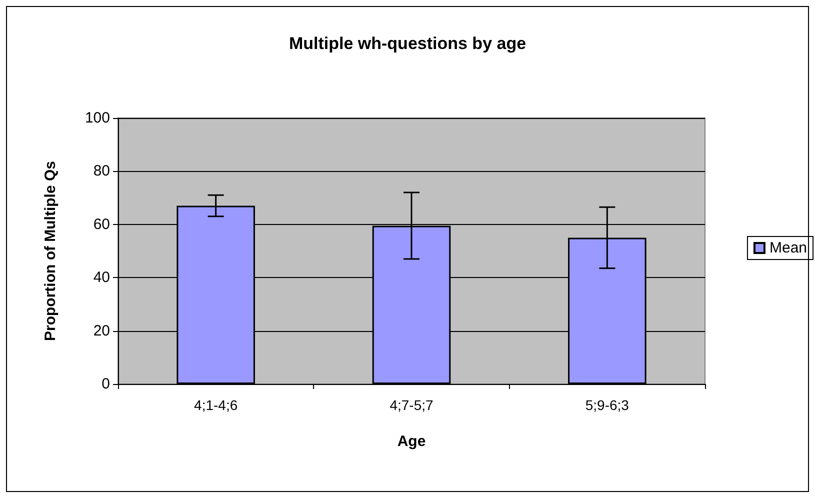 The image size is (815, 496). Describe the element at coordinates (412, 405) in the screenshot. I see `x-tick-label: 4;7-5;7` at that location.